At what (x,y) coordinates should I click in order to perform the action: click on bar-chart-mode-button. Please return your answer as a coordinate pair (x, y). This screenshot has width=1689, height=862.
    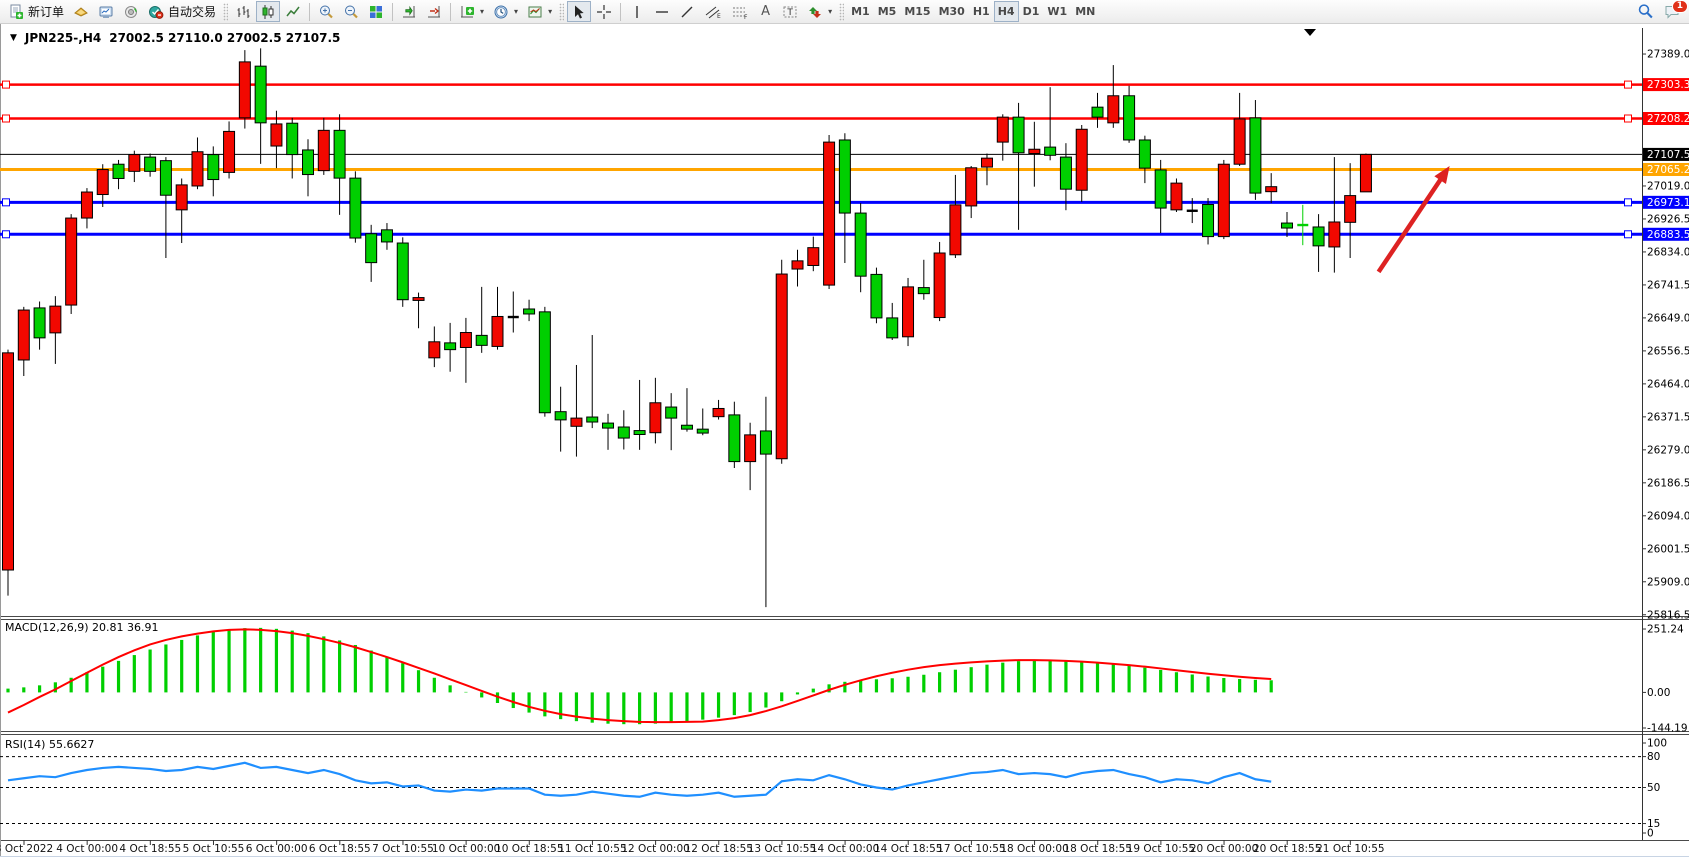
    Looking at the image, I should click on (243, 11).